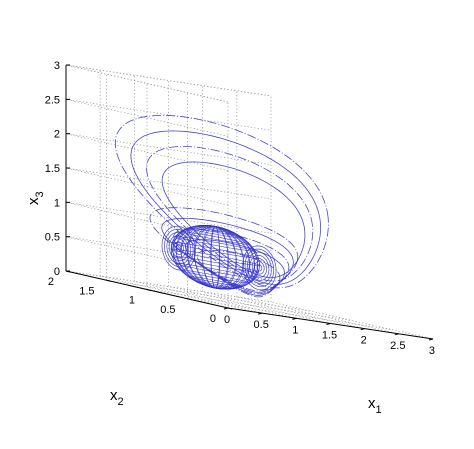 This screenshot has height=449, width=474. Describe the element at coordinates (295, 330) in the screenshot. I see `x1-tick-label: 1` at that location.